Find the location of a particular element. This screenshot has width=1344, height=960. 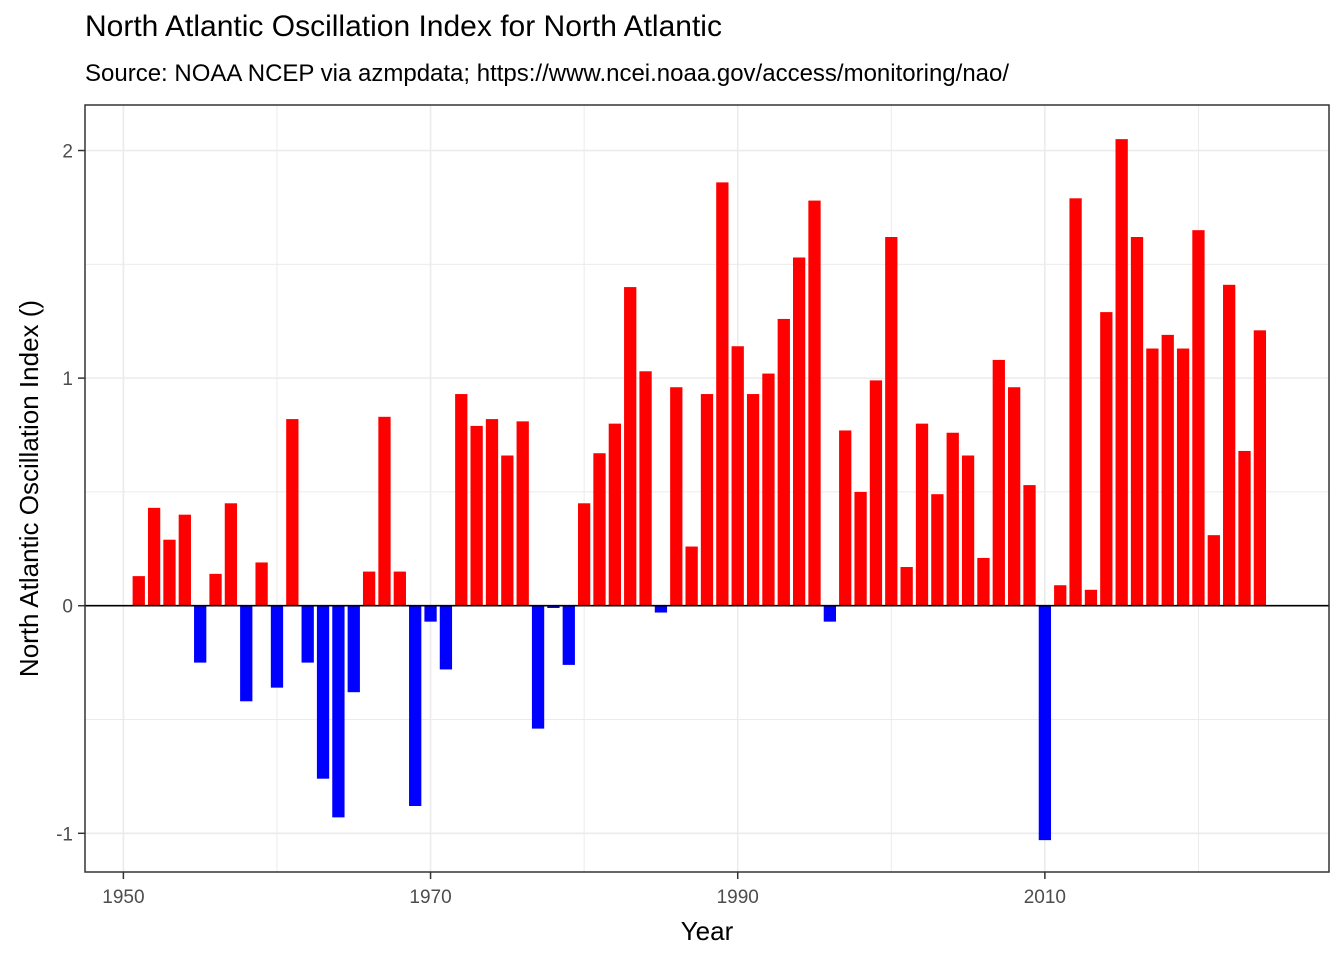

bar-1997 is located at coordinates (845, 518).